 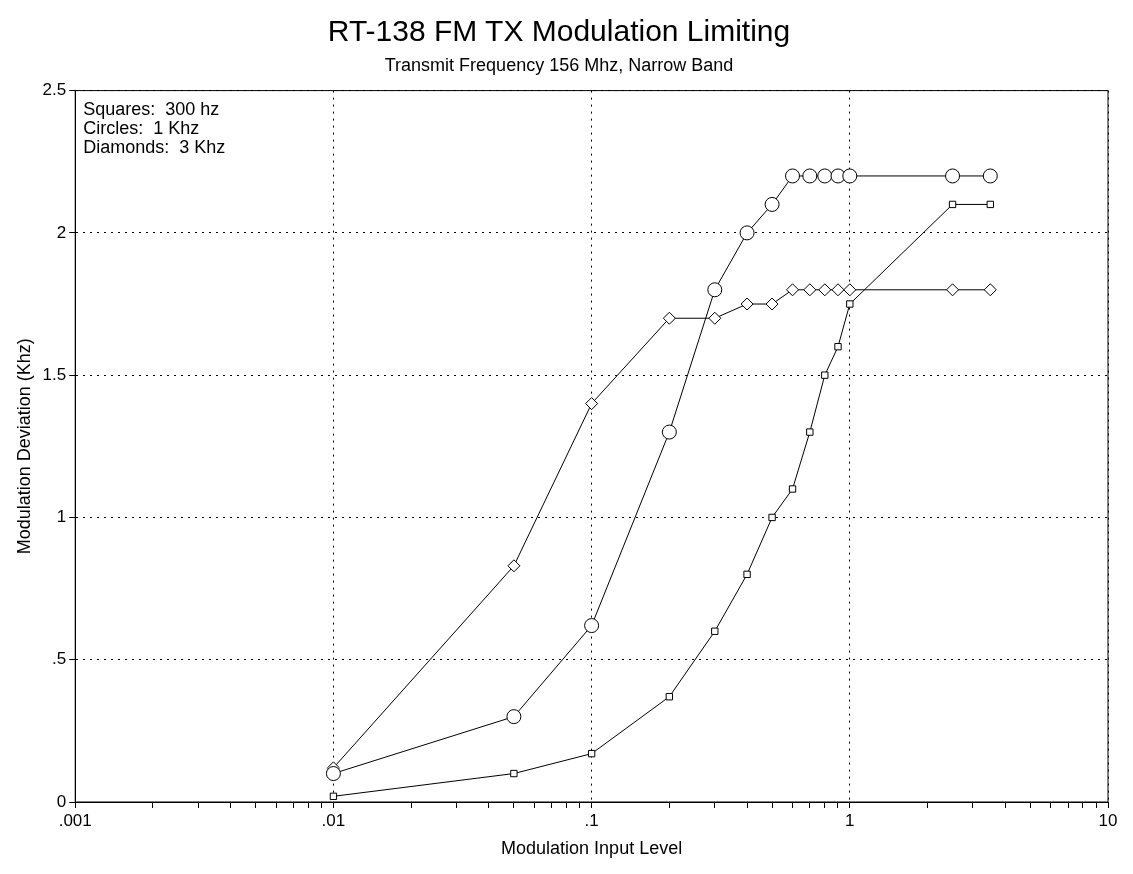 I want to click on y-tick-label: 2.5, so click(x=54, y=90).